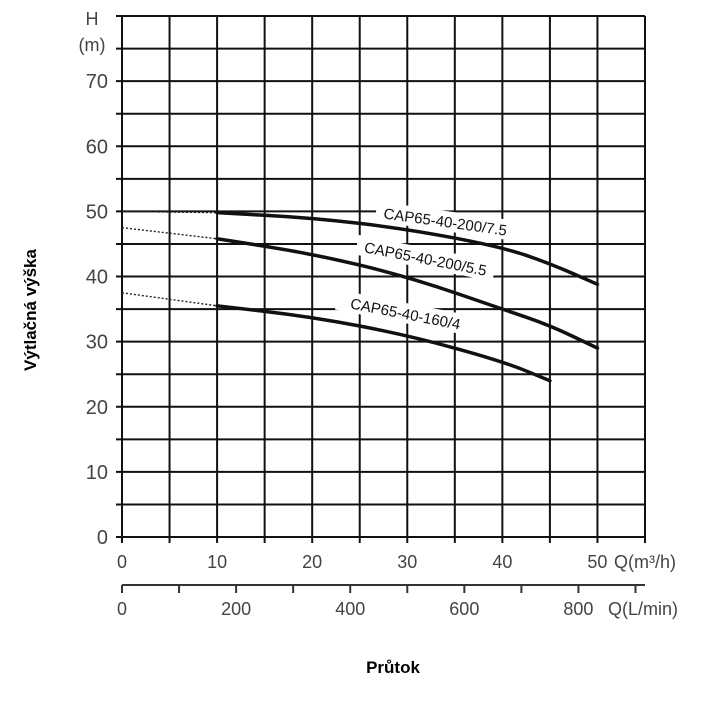 This screenshot has width=720, height=713. I want to click on x-tick-label: 20, so click(312, 562).